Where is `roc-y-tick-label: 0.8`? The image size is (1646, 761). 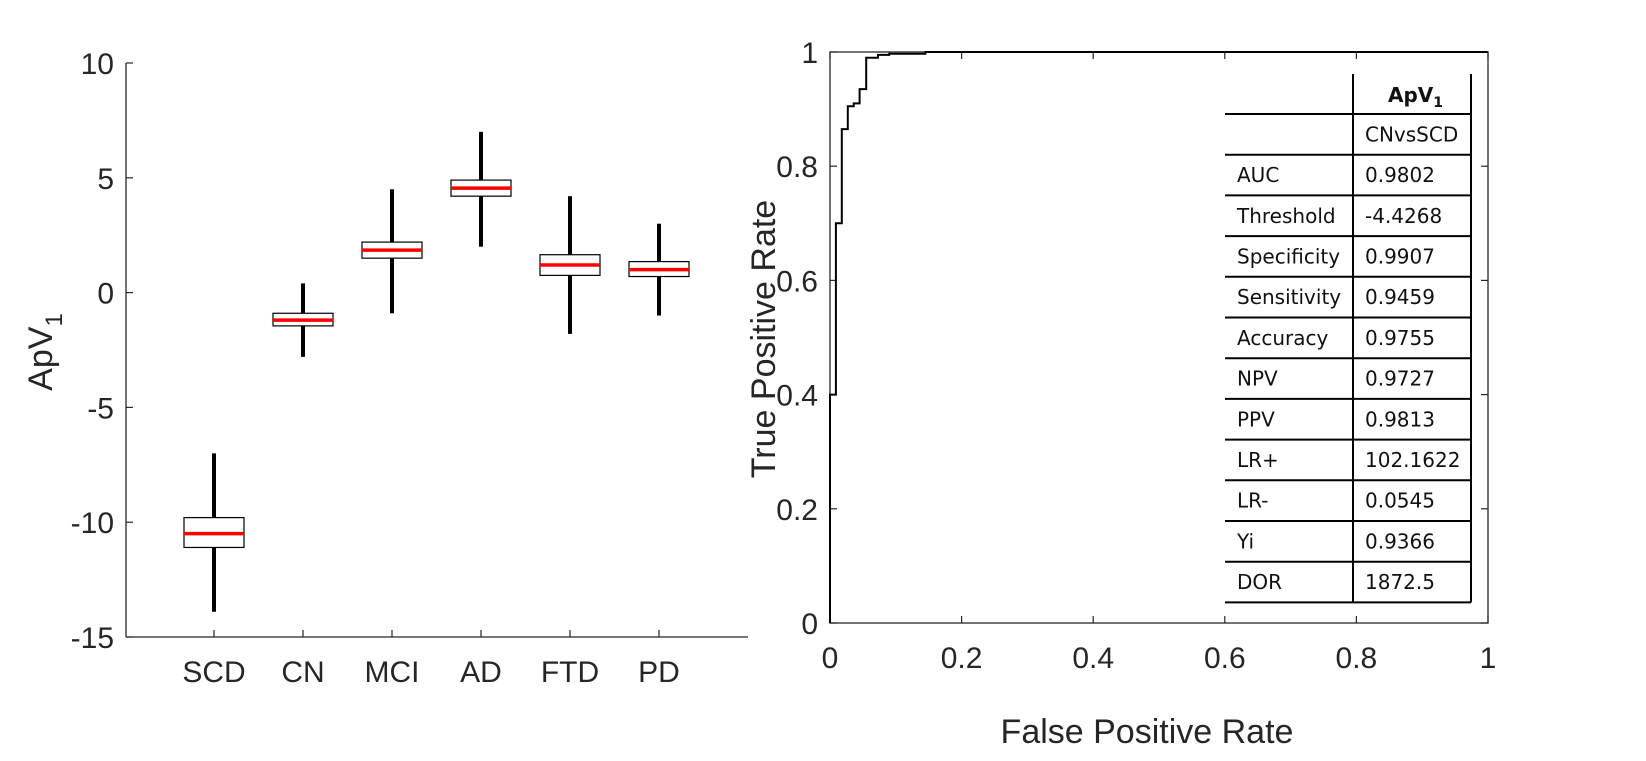
roc-y-tick-label: 0.8 is located at coordinates (797, 167).